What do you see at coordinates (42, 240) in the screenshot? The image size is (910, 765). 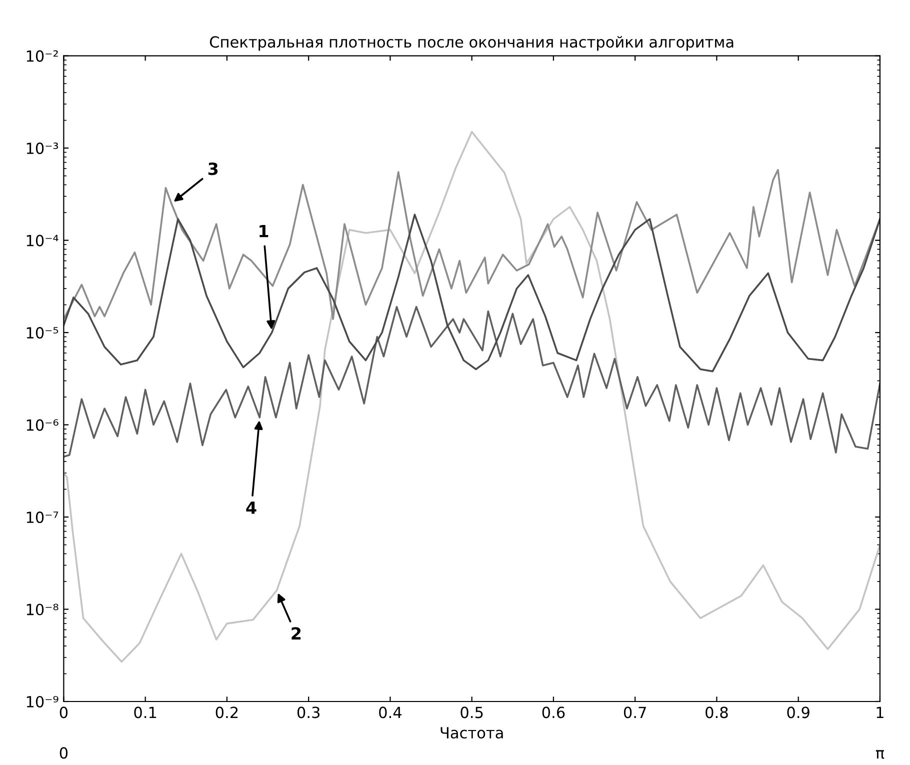 I see `y-tick-label: 10⁻⁴` at bounding box center [42, 240].